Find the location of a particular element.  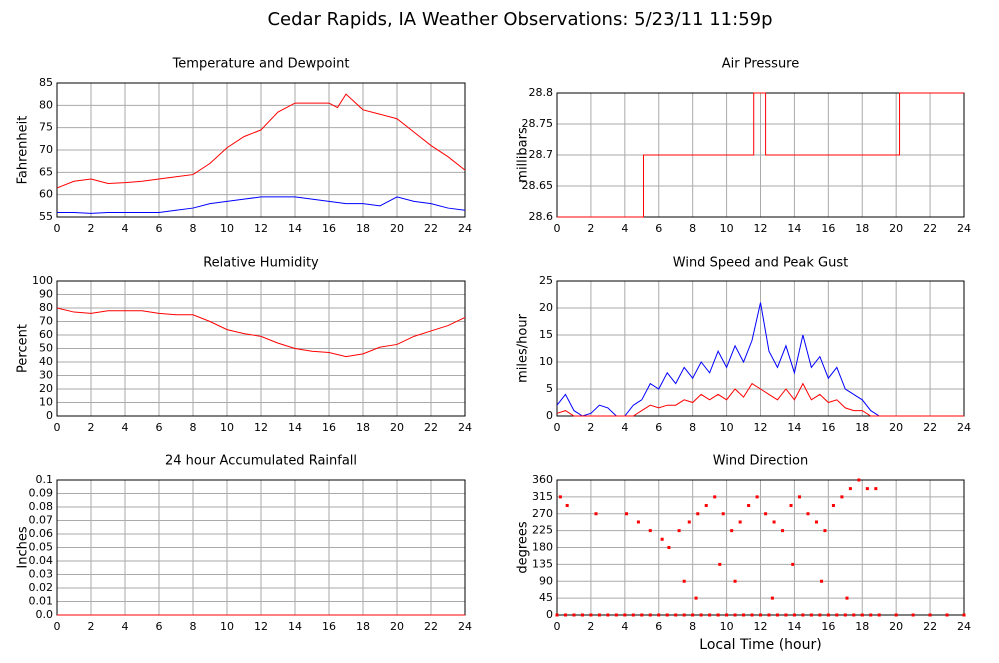

y-tick-label: 0.08 is located at coordinates (41, 506).